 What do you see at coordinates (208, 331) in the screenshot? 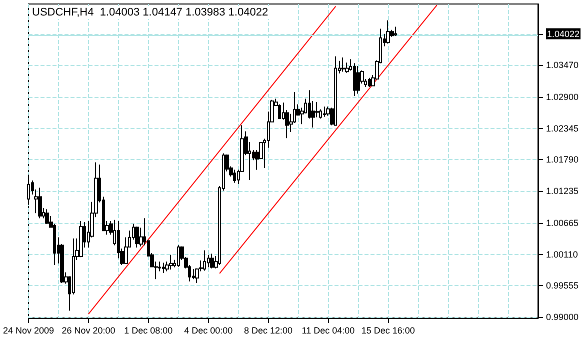
I see `x-tick-label: 4 Dec 00:00` at bounding box center [208, 331].